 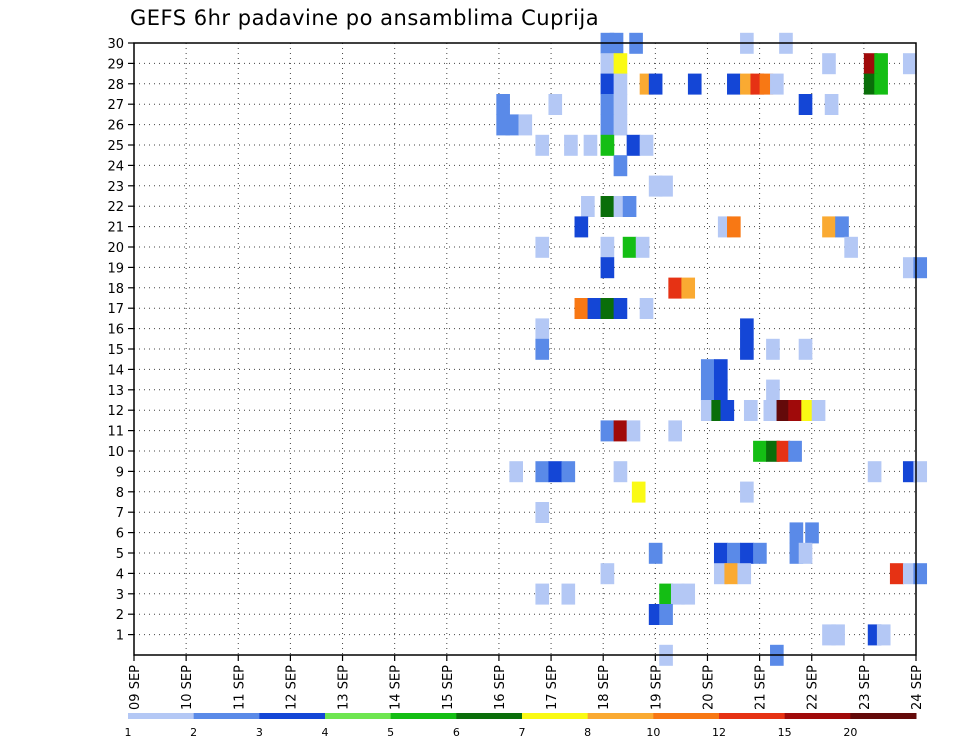 What do you see at coordinates (456, 732) in the screenshot?
I see `colorbar-label: 6` at bounding box center [456, 732].